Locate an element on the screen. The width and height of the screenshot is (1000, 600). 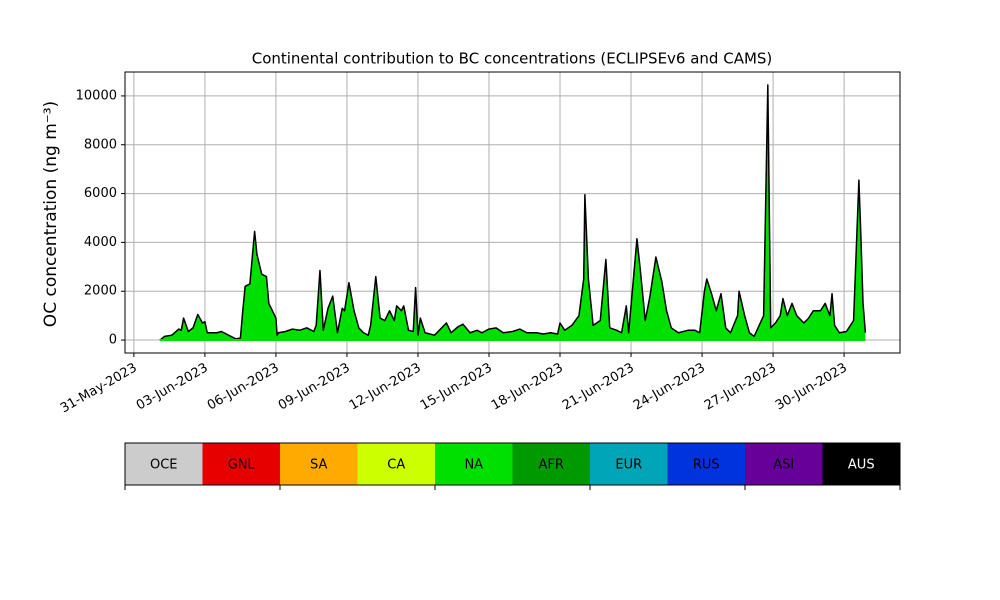
x-tick-label: 31-May-2023 is located at coordinates (99, 389).